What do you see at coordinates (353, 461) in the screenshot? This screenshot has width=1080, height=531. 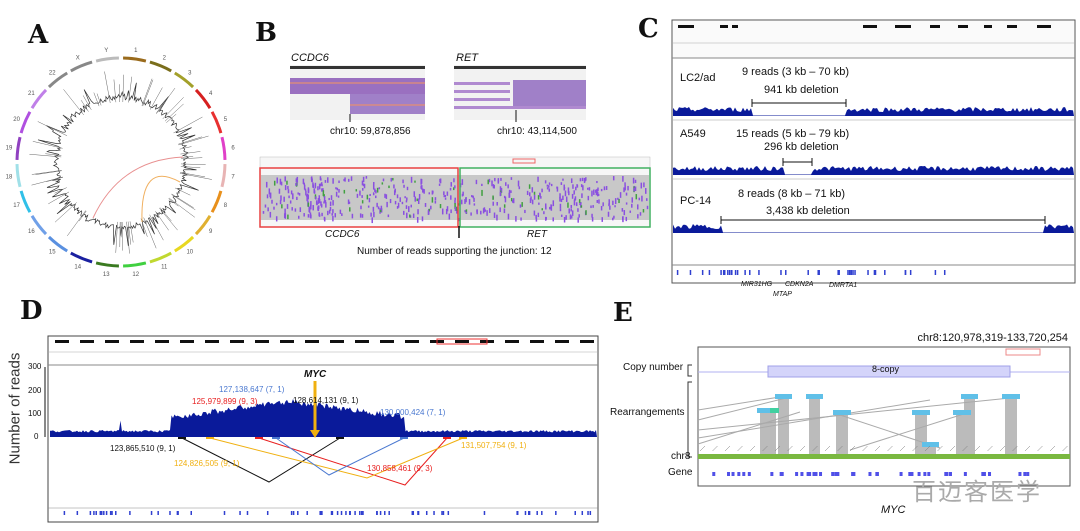 I see `rearrangement-link` at bounding box center [353, 461].